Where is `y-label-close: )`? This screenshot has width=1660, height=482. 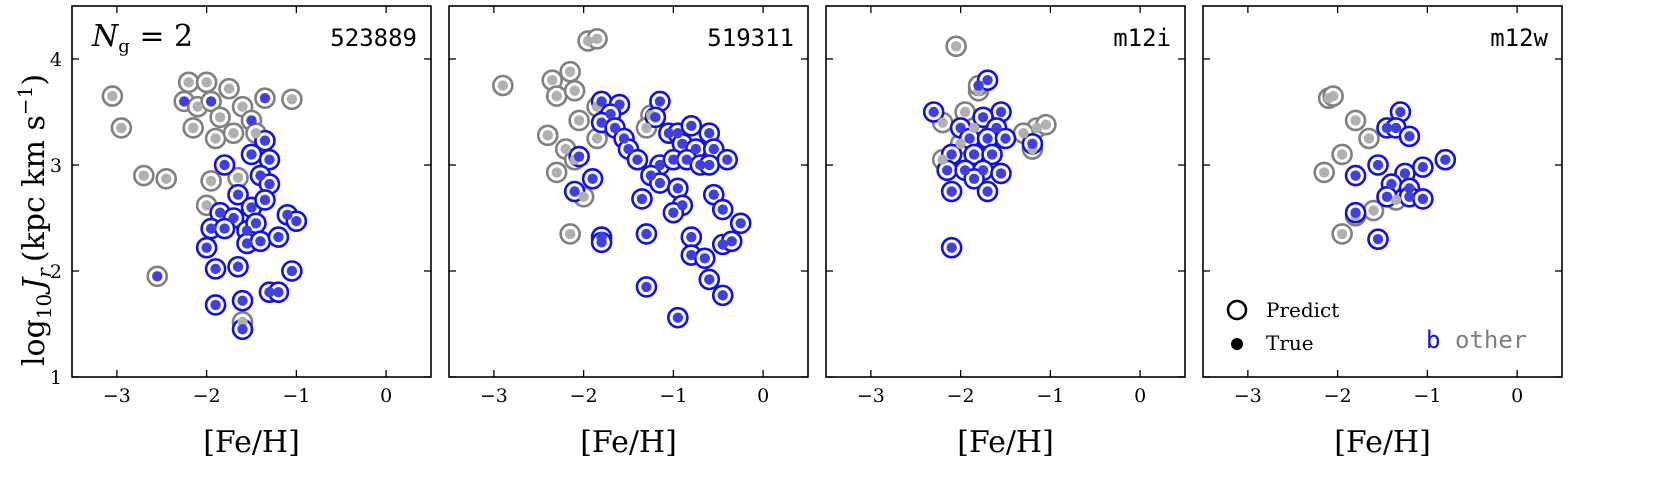
y-label-close: ) is located at coordinates (34, 80).